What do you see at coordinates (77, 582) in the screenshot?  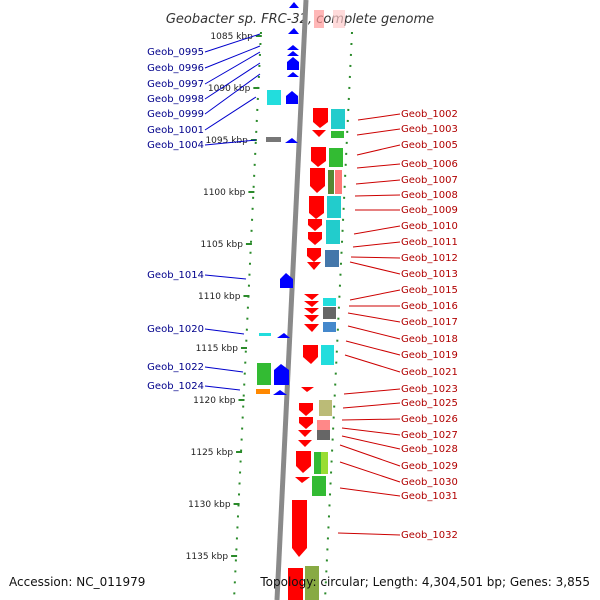 I see `accession-text: Accession: NC_011979` at bounding box center [77, 582].